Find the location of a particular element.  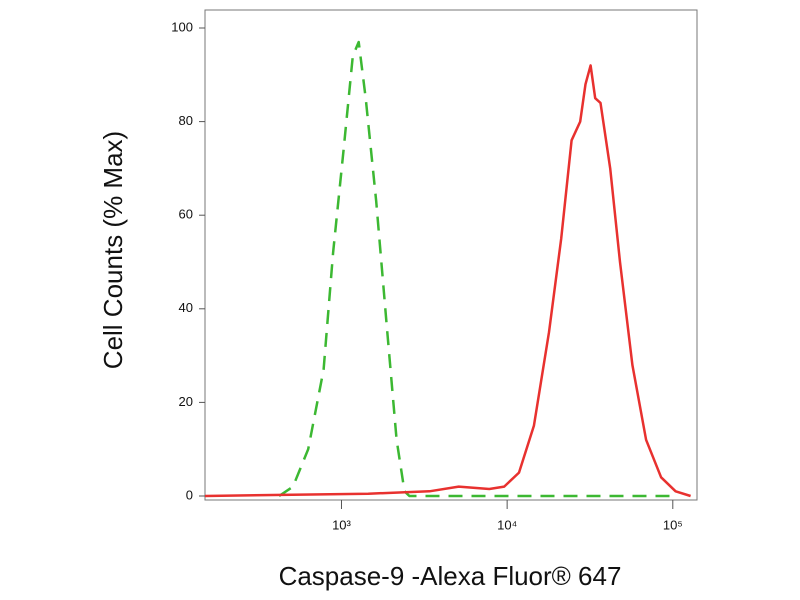

y-tick-label: 40 is located at coordinates (186, 307).